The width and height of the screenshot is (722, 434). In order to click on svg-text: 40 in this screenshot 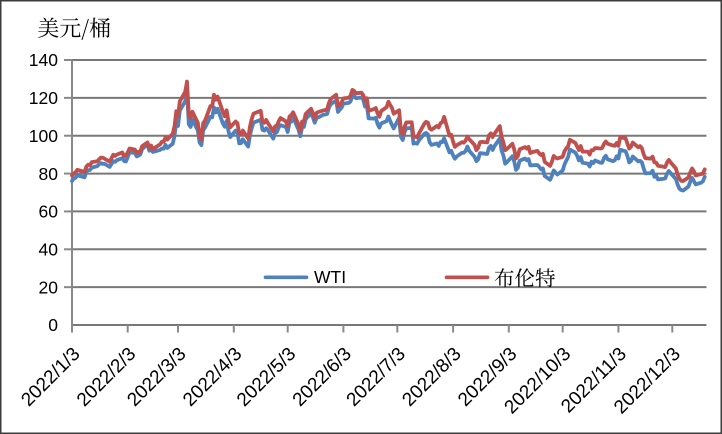, I will do `click(49, 250)`.